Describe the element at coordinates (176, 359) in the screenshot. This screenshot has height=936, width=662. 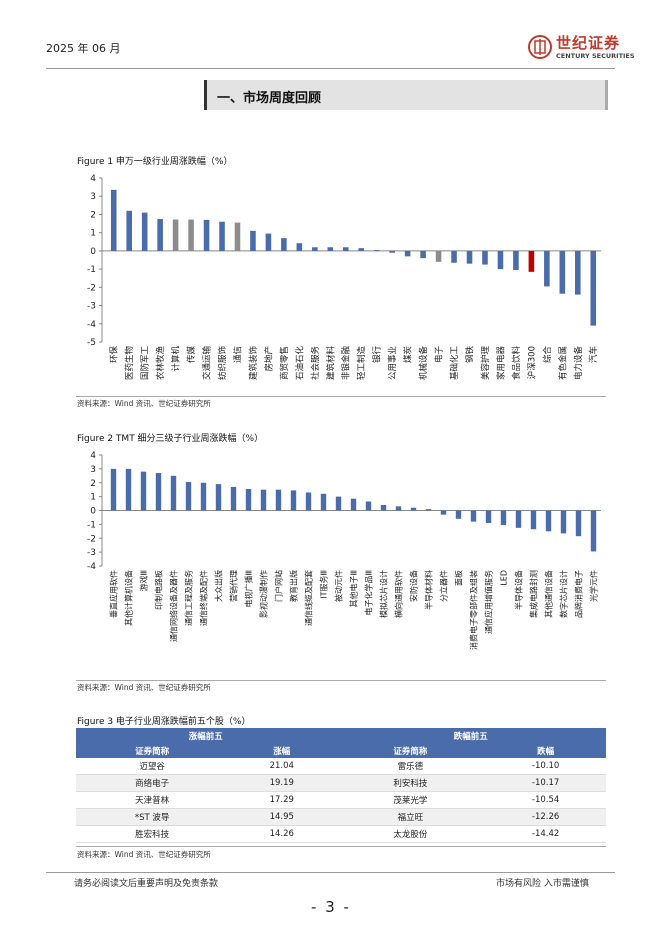
I see `x-category-label: 计算机` at that location.